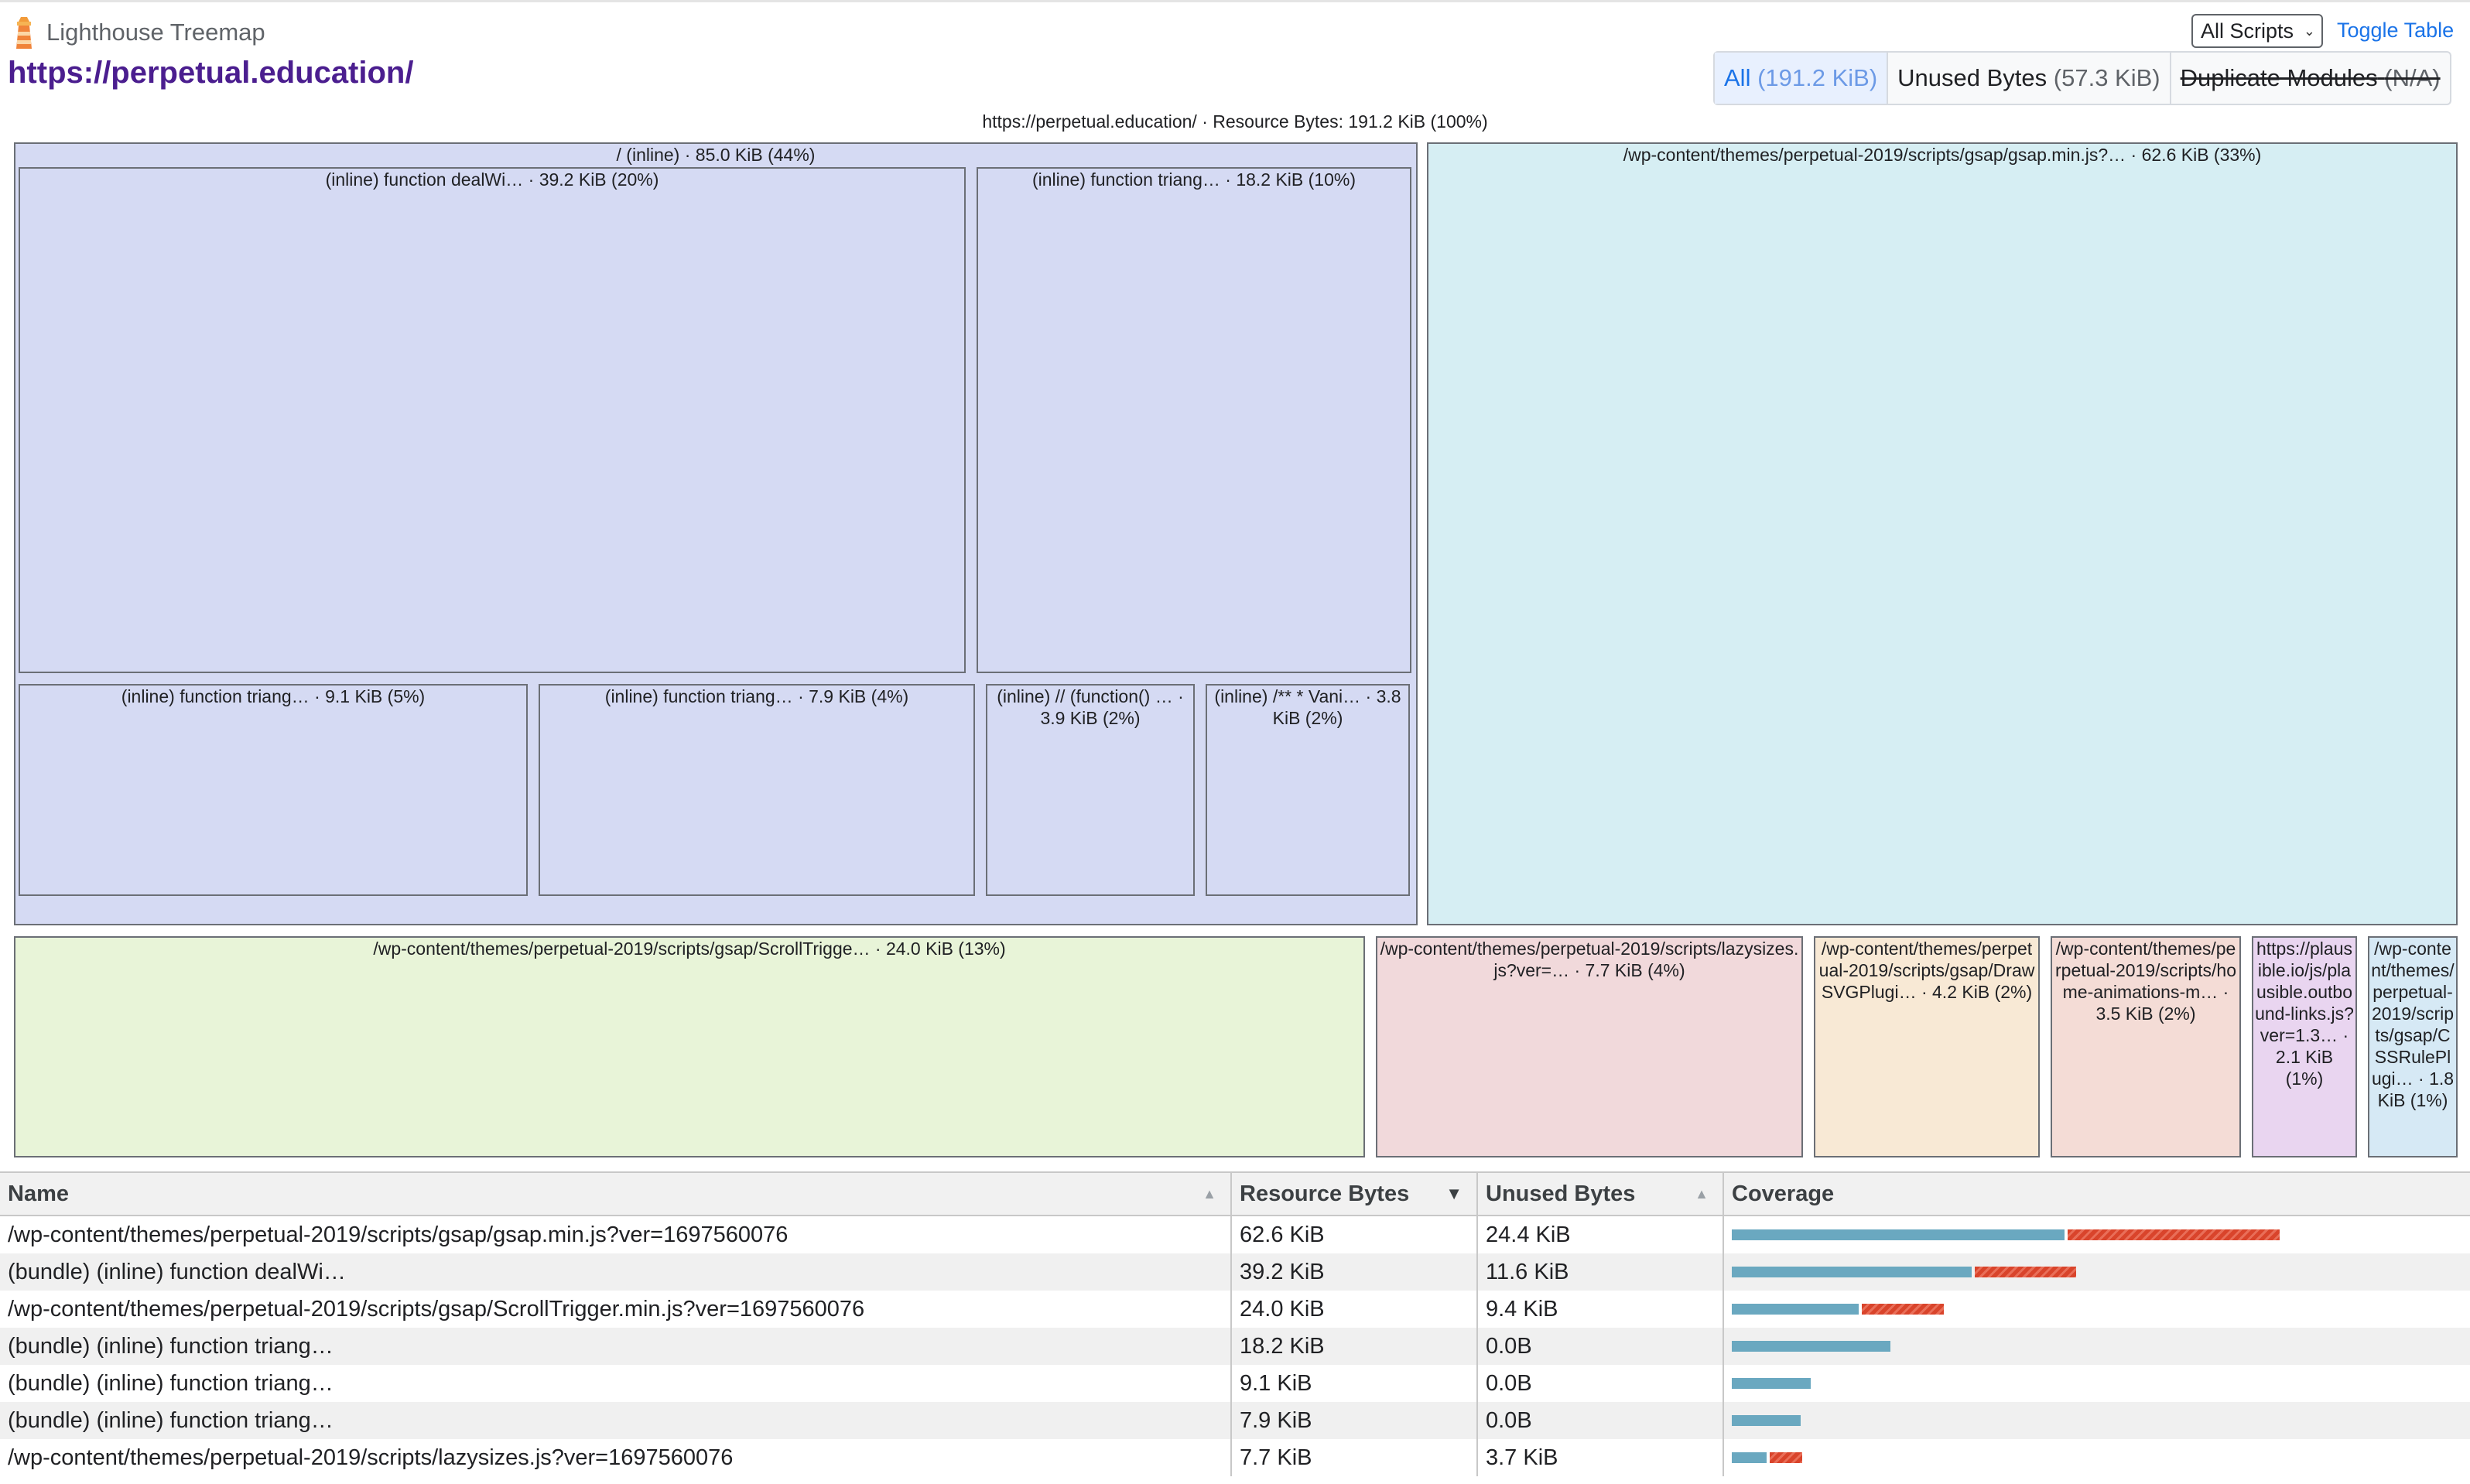 This screenshot has width=2470, height=1484. What do you see at coordinates (1561, 1194) in the screenshot?
I see `column-header-label: Unused Bytes` at bounding box center [1561, 1194].